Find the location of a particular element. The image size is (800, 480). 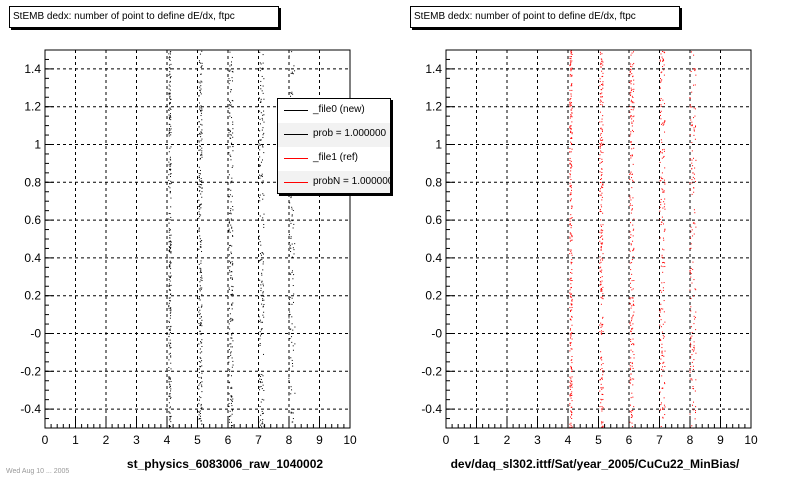

x-tick-label: 1 is located at coordinates (476, 440).